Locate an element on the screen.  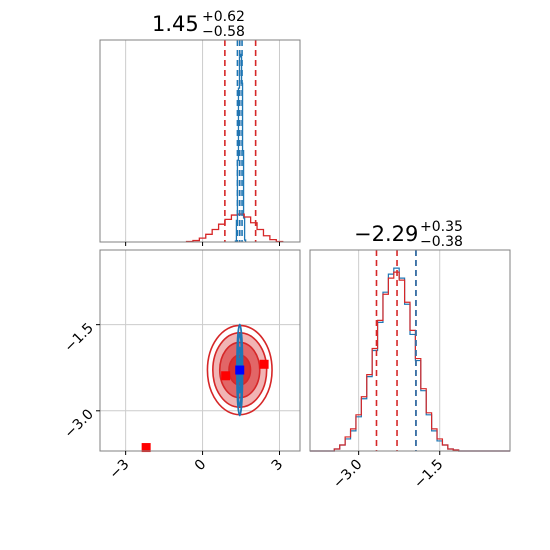
joint-background is located at coordinates (200, 350).